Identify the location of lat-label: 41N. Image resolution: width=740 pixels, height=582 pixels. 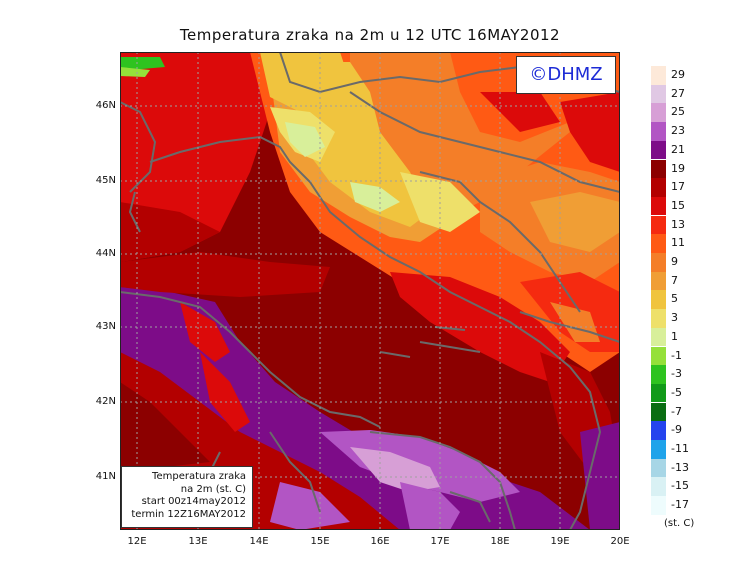
(105, 476).